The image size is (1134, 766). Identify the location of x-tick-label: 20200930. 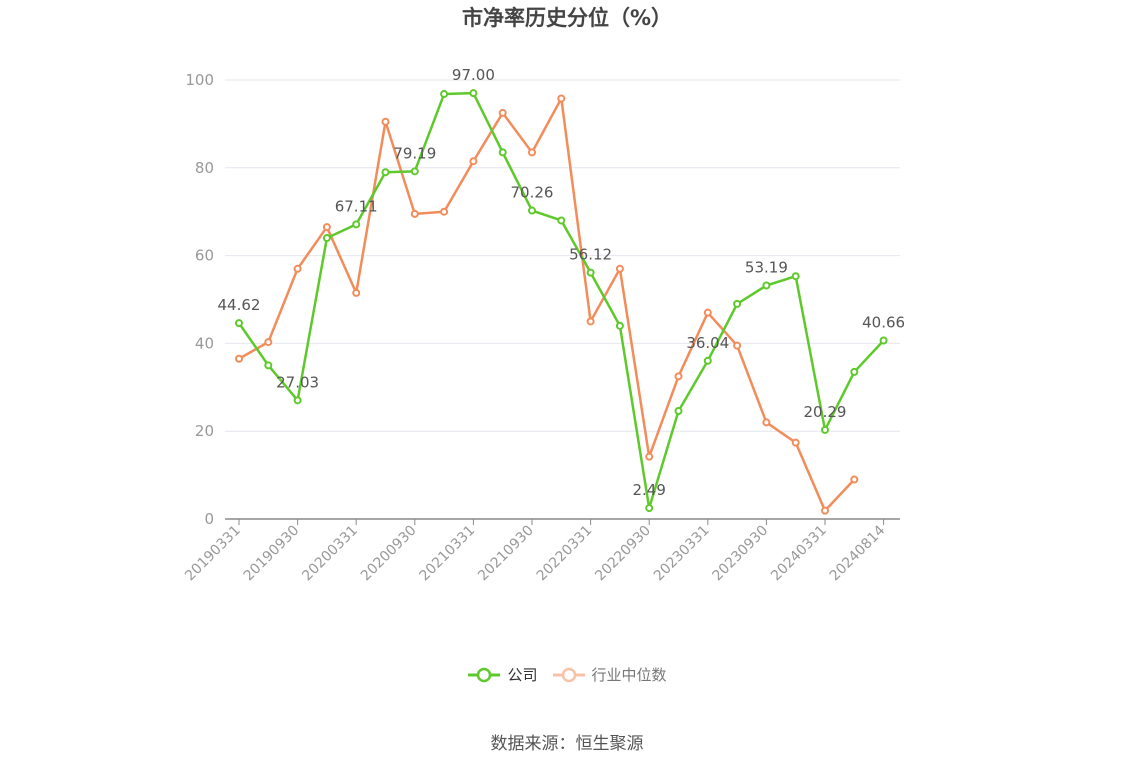
(389, 554).